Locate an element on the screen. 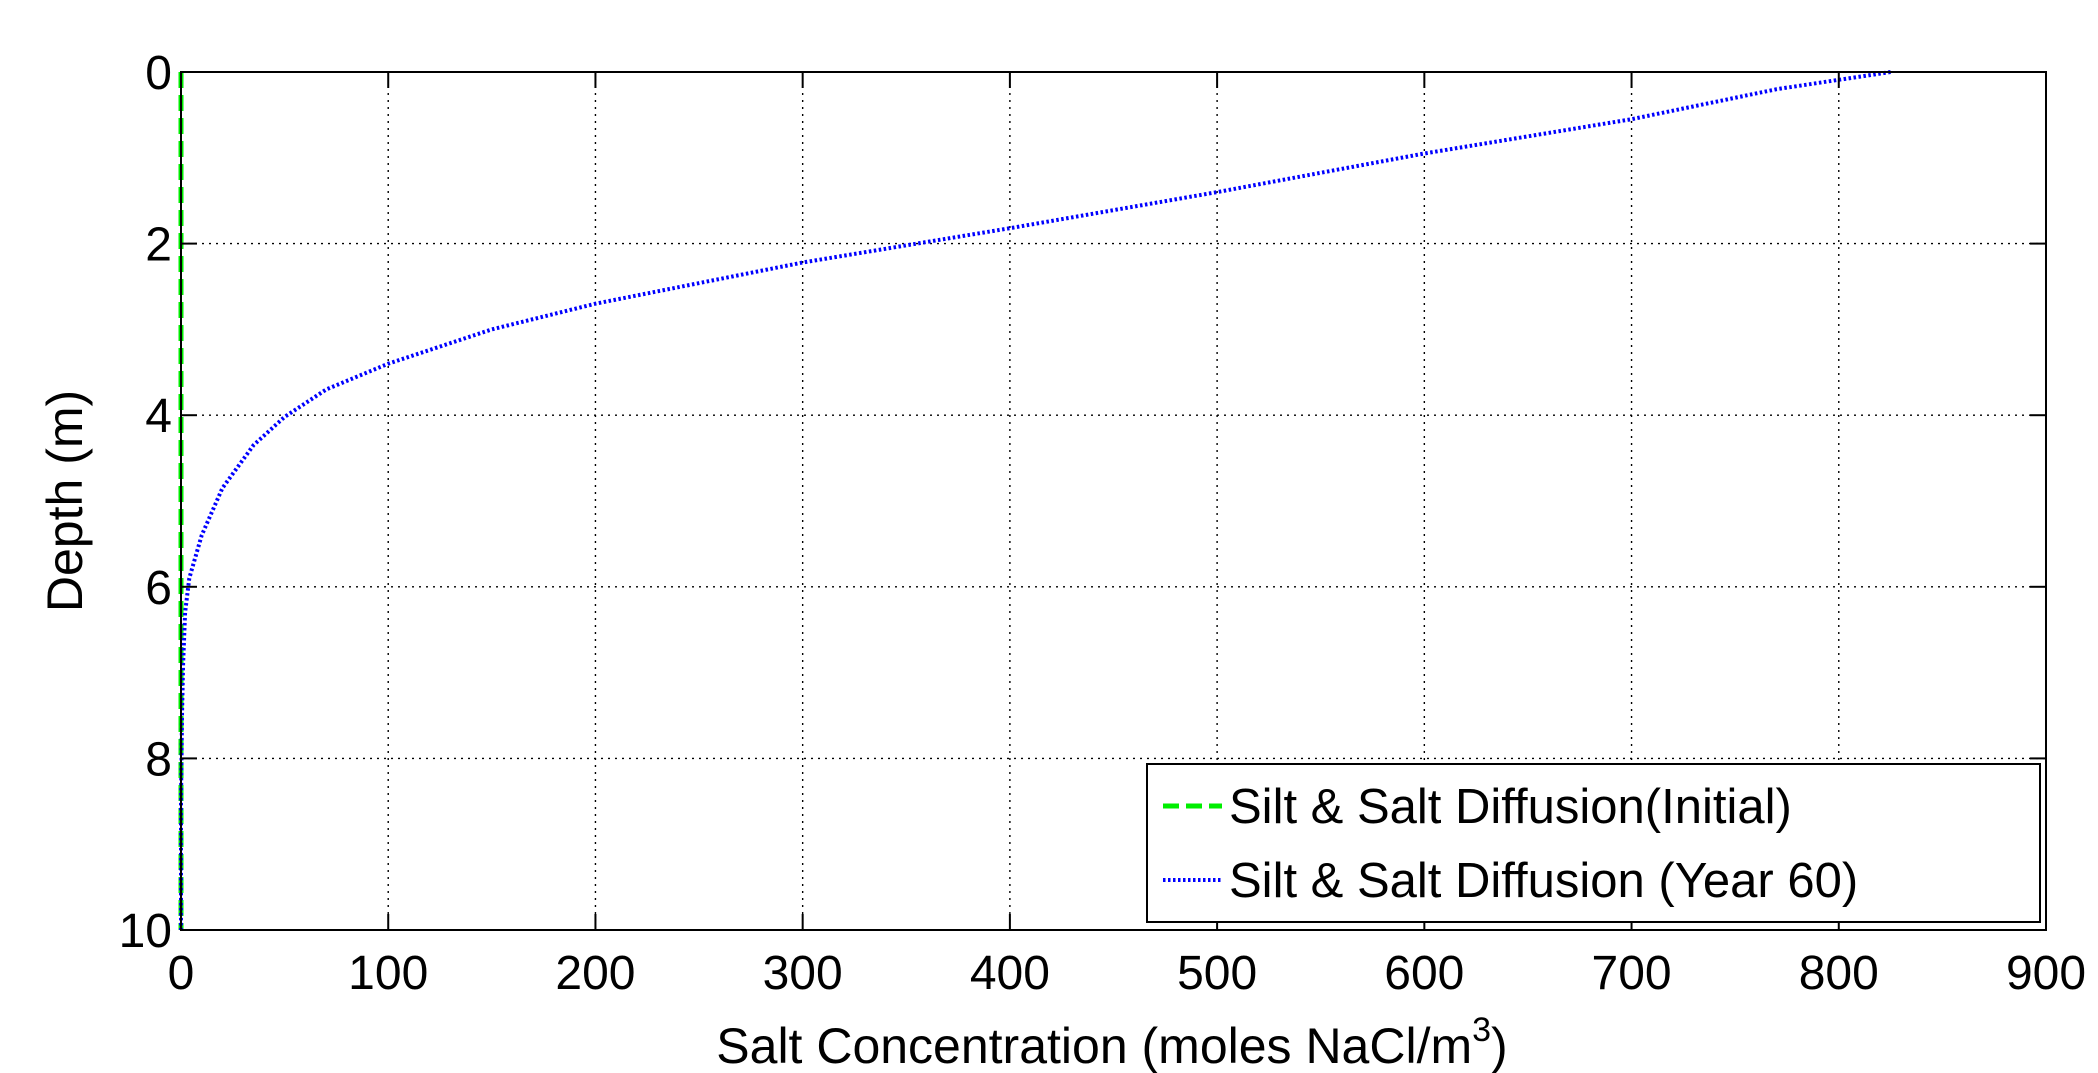 The image size is (2098, 1073). x-tick-label: 900 is located at coordinates (2046, 973).